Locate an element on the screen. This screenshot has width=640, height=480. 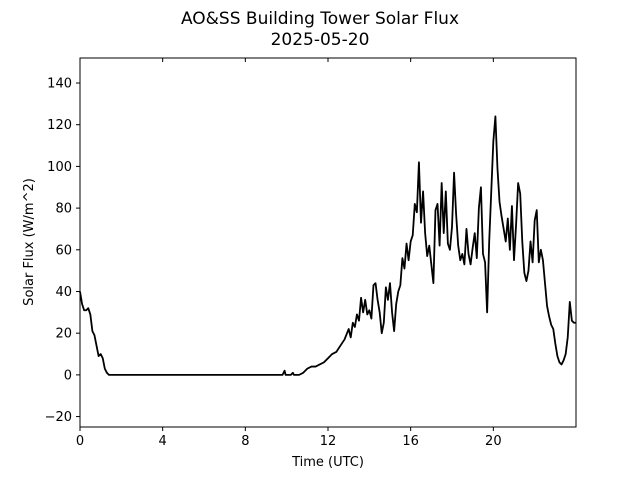
x-tick-label: 20 is located at coordinates (493, 441).